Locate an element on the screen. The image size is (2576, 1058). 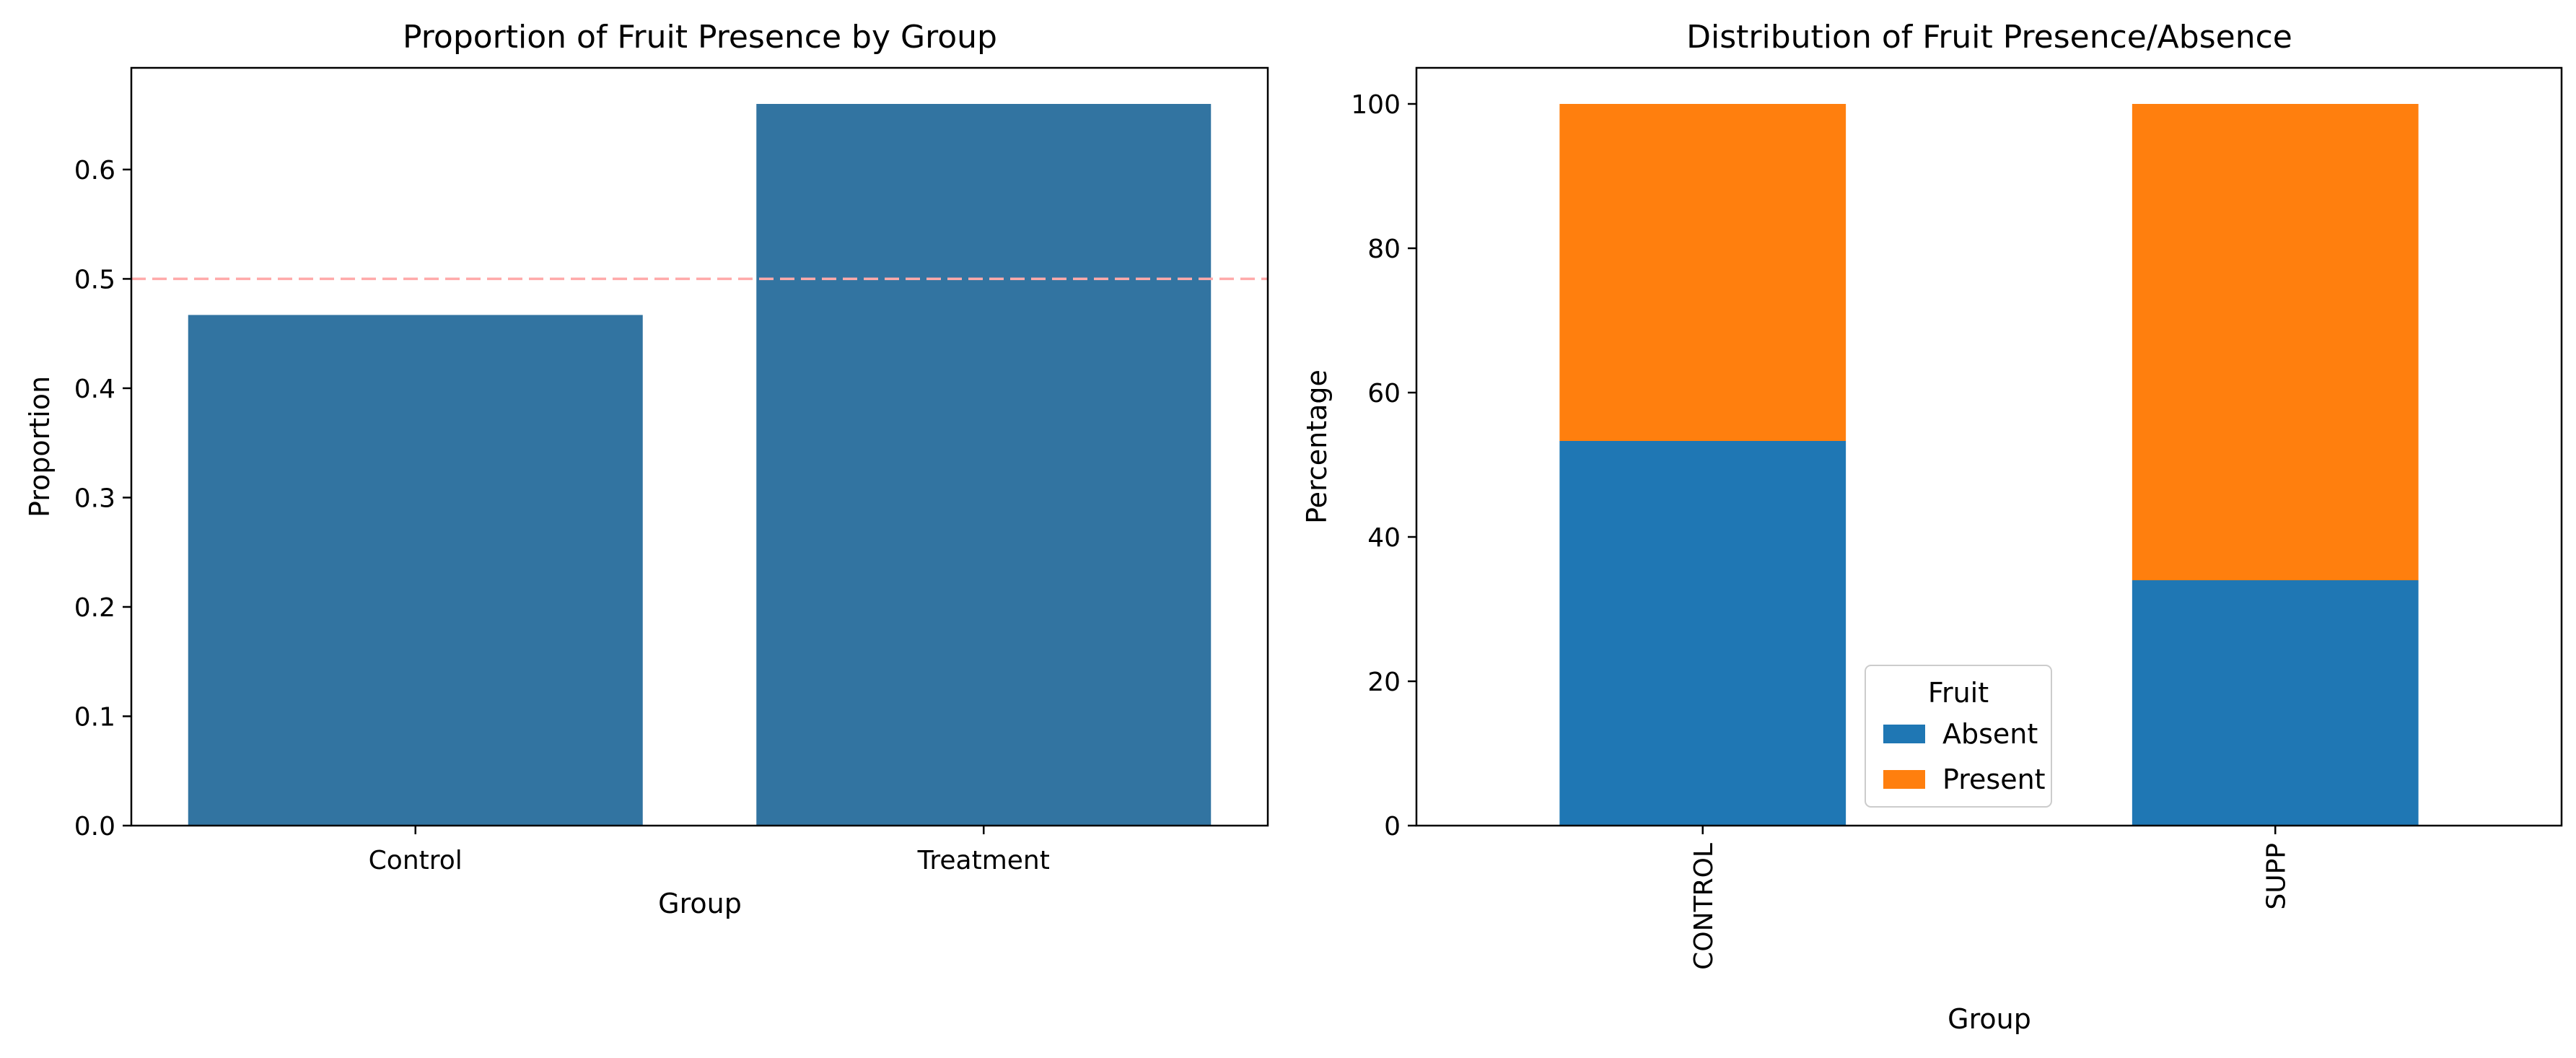
y-axis-label: Percentage is located at coordinates (1317, 447).